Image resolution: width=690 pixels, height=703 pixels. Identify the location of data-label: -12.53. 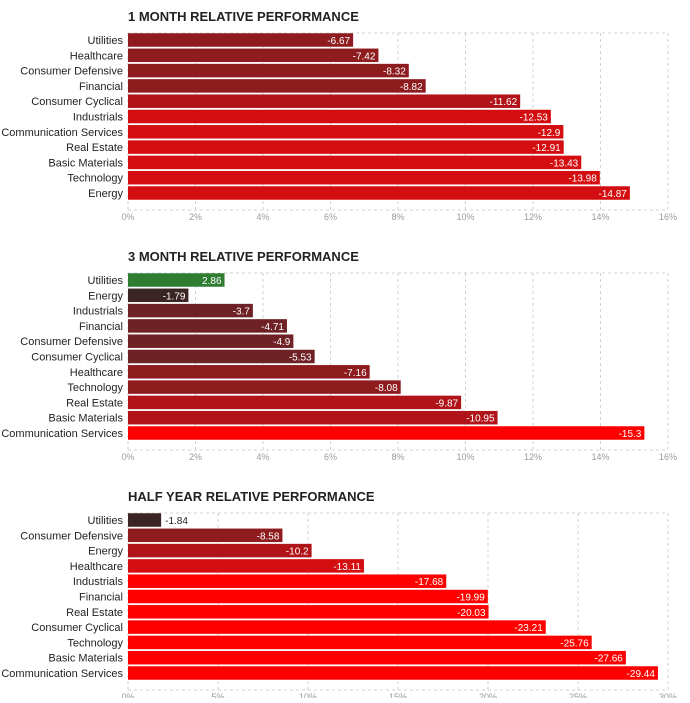
(534, 118).